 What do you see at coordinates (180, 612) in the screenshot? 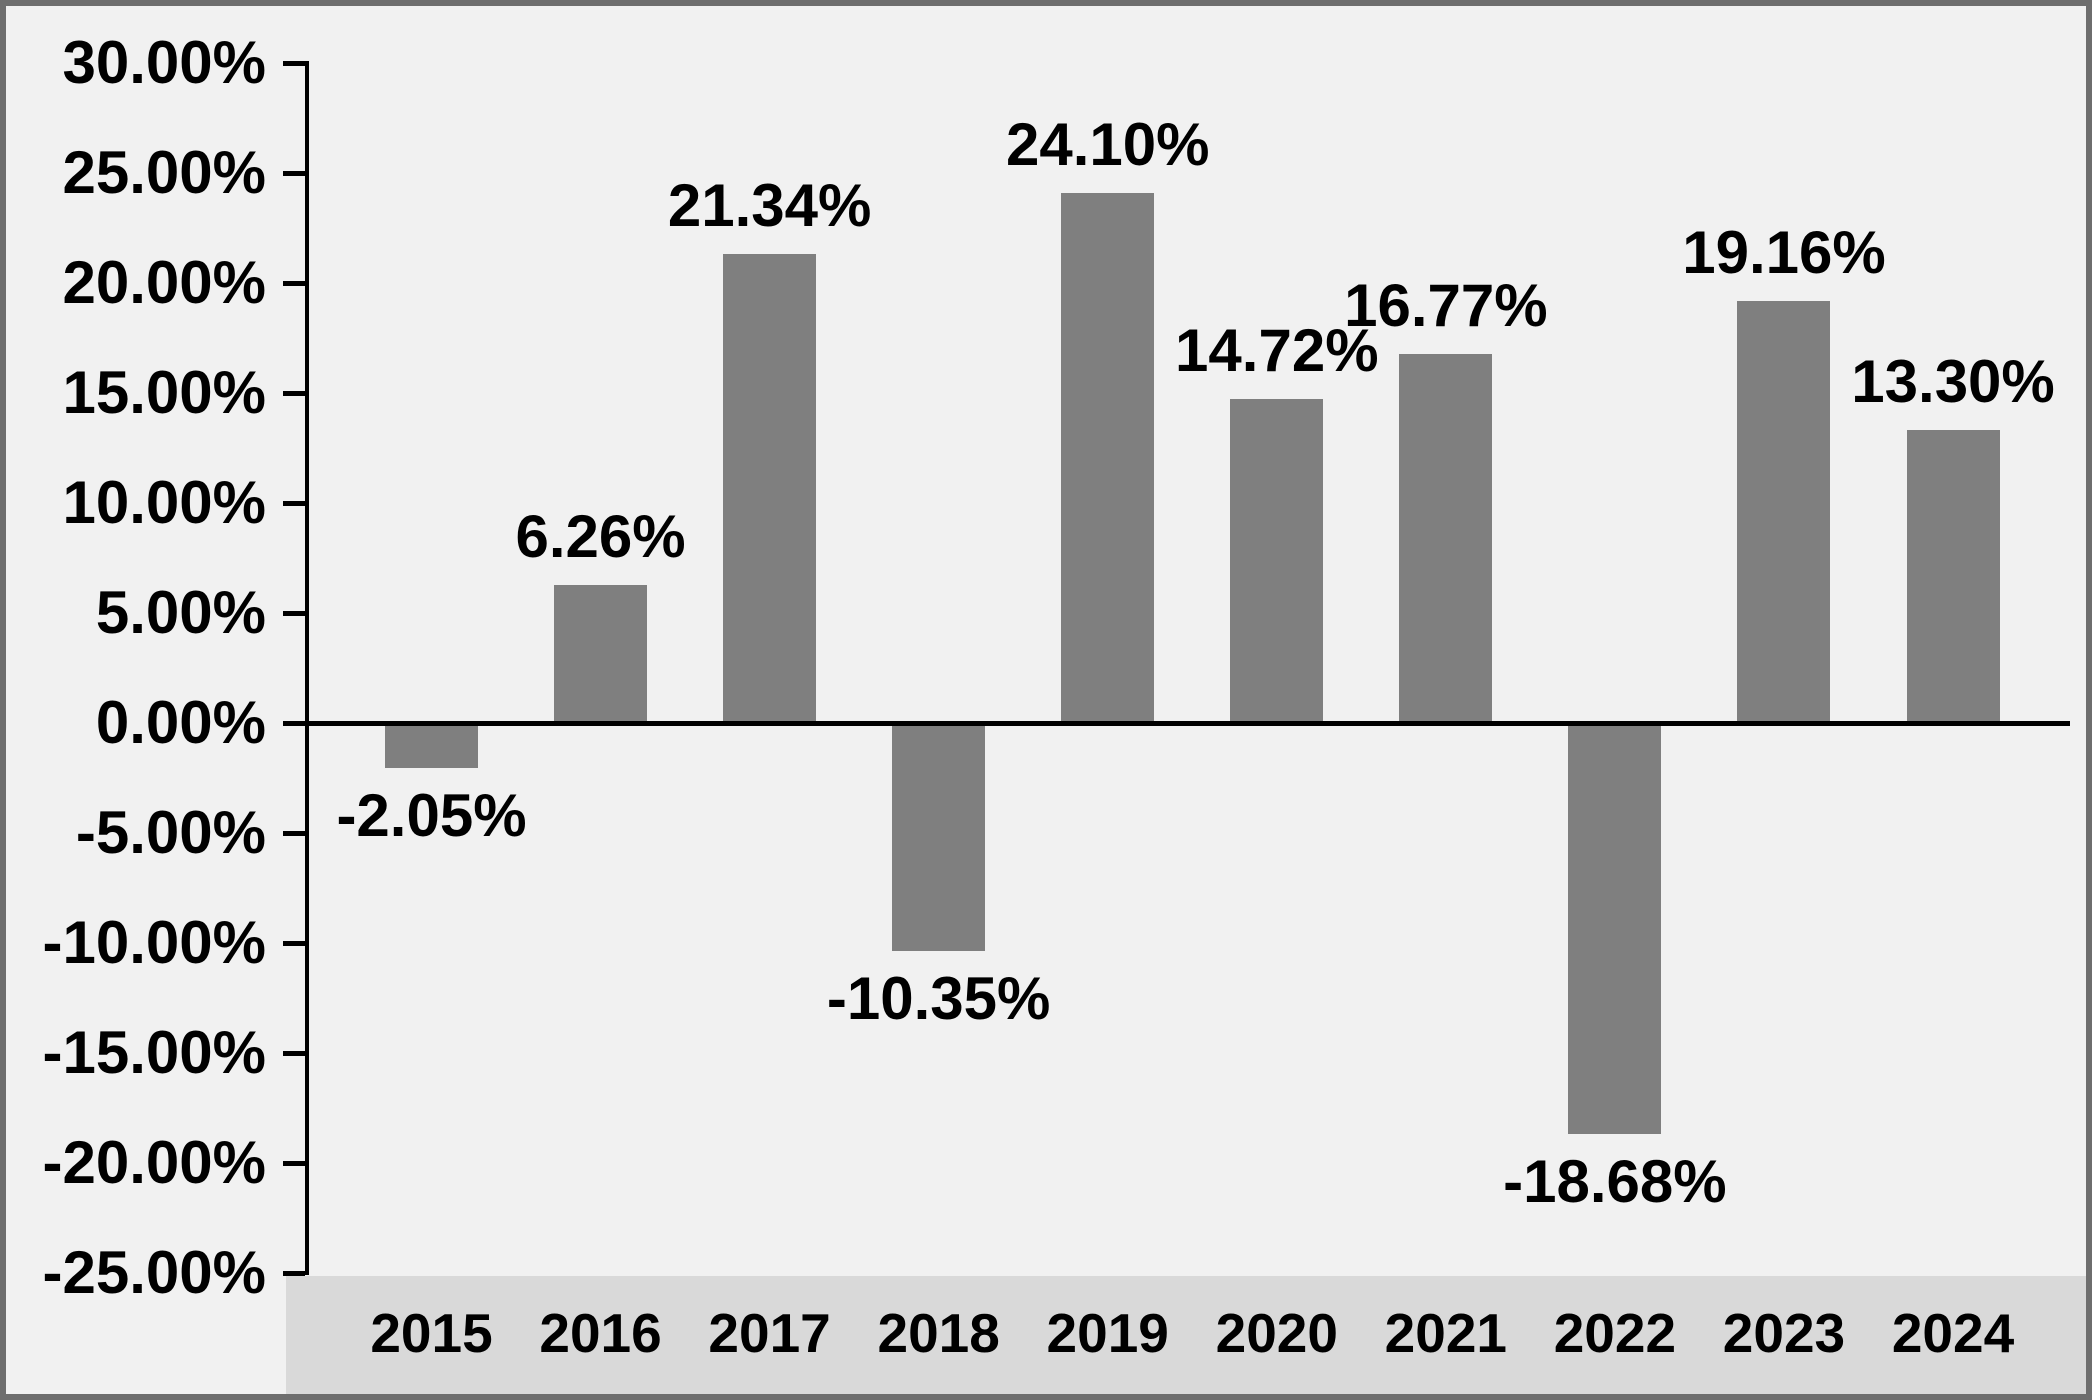
I see `y-axis-tick-label: 5.00%` at bounding box center [180, 612].